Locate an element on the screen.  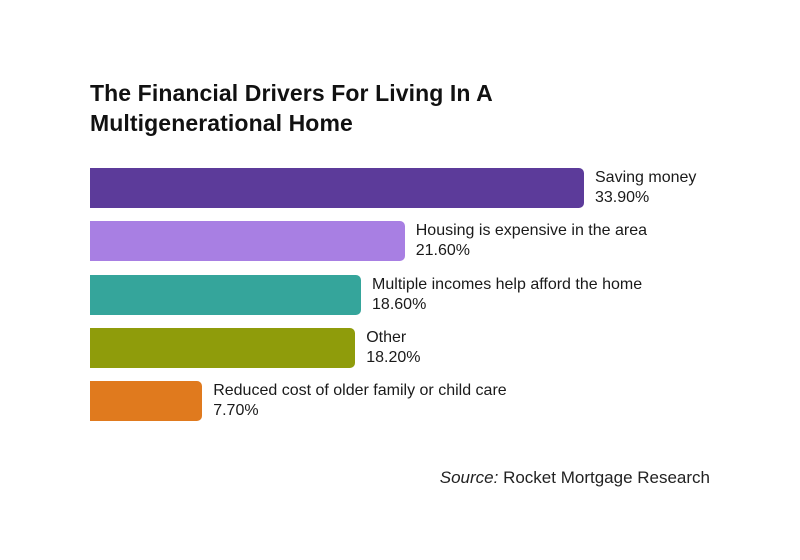
bar-label: Saving money 33.90% is located at coordinates (645, 188).